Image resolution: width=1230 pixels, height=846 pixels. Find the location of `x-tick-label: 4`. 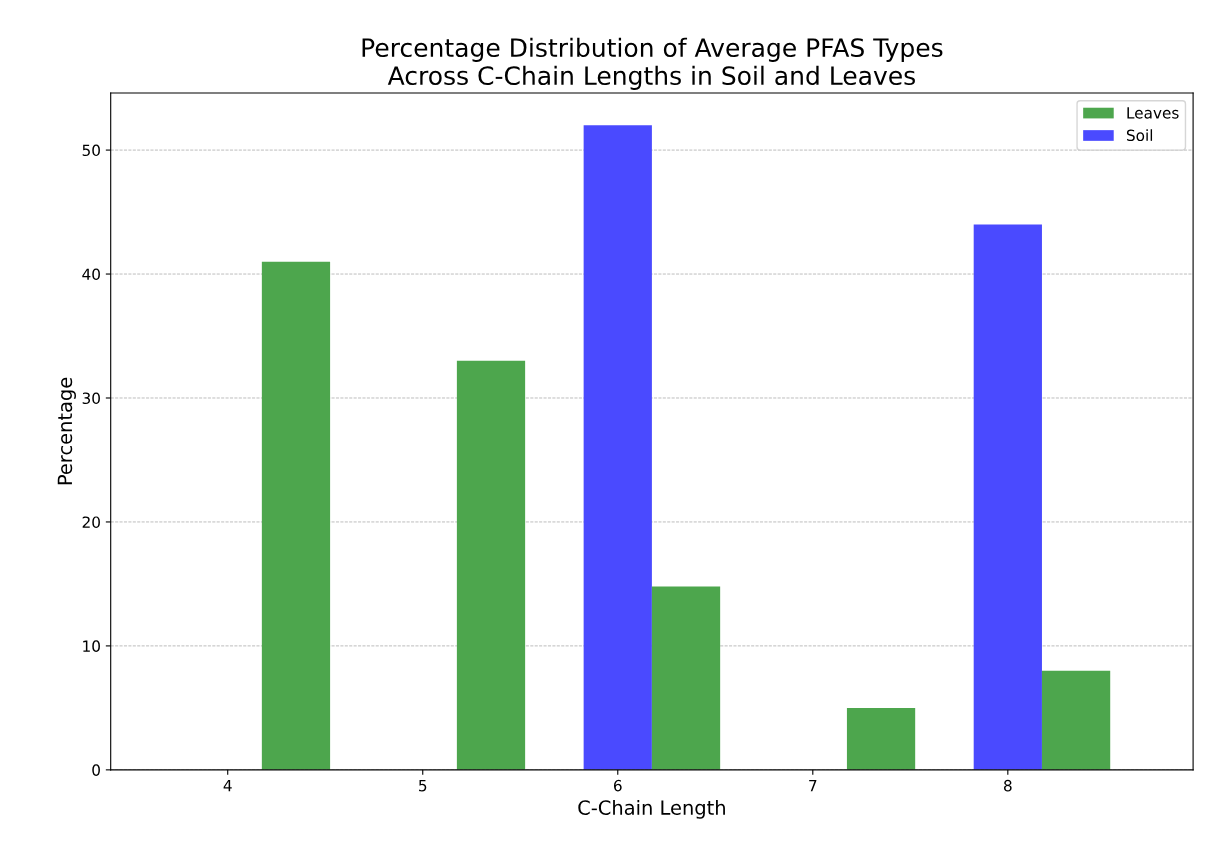

x-tick-label: 4 is located at coordinates (227, 786).